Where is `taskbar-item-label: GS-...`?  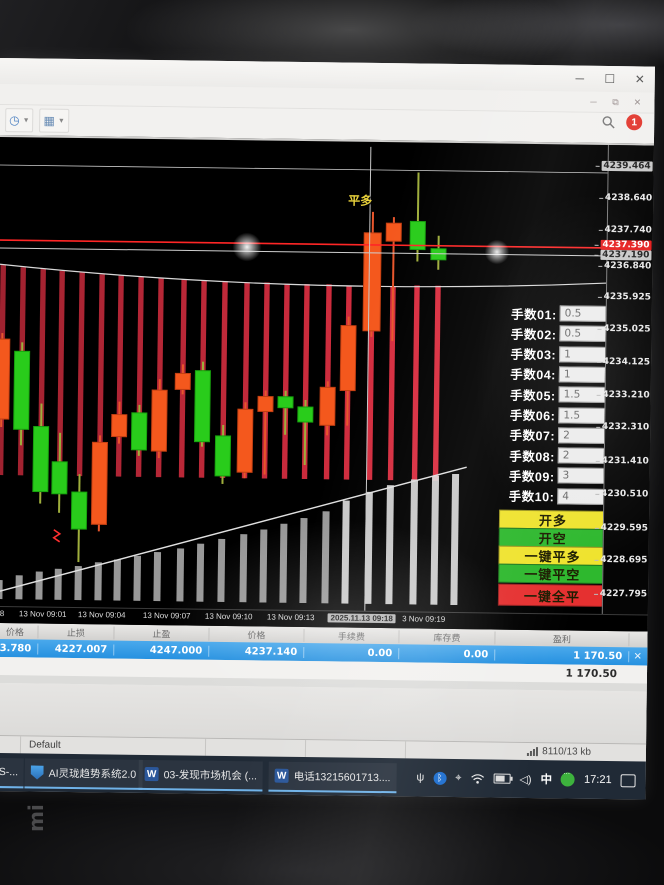 taskbar-item-label: GS-... is located at coordinates (9, 772).